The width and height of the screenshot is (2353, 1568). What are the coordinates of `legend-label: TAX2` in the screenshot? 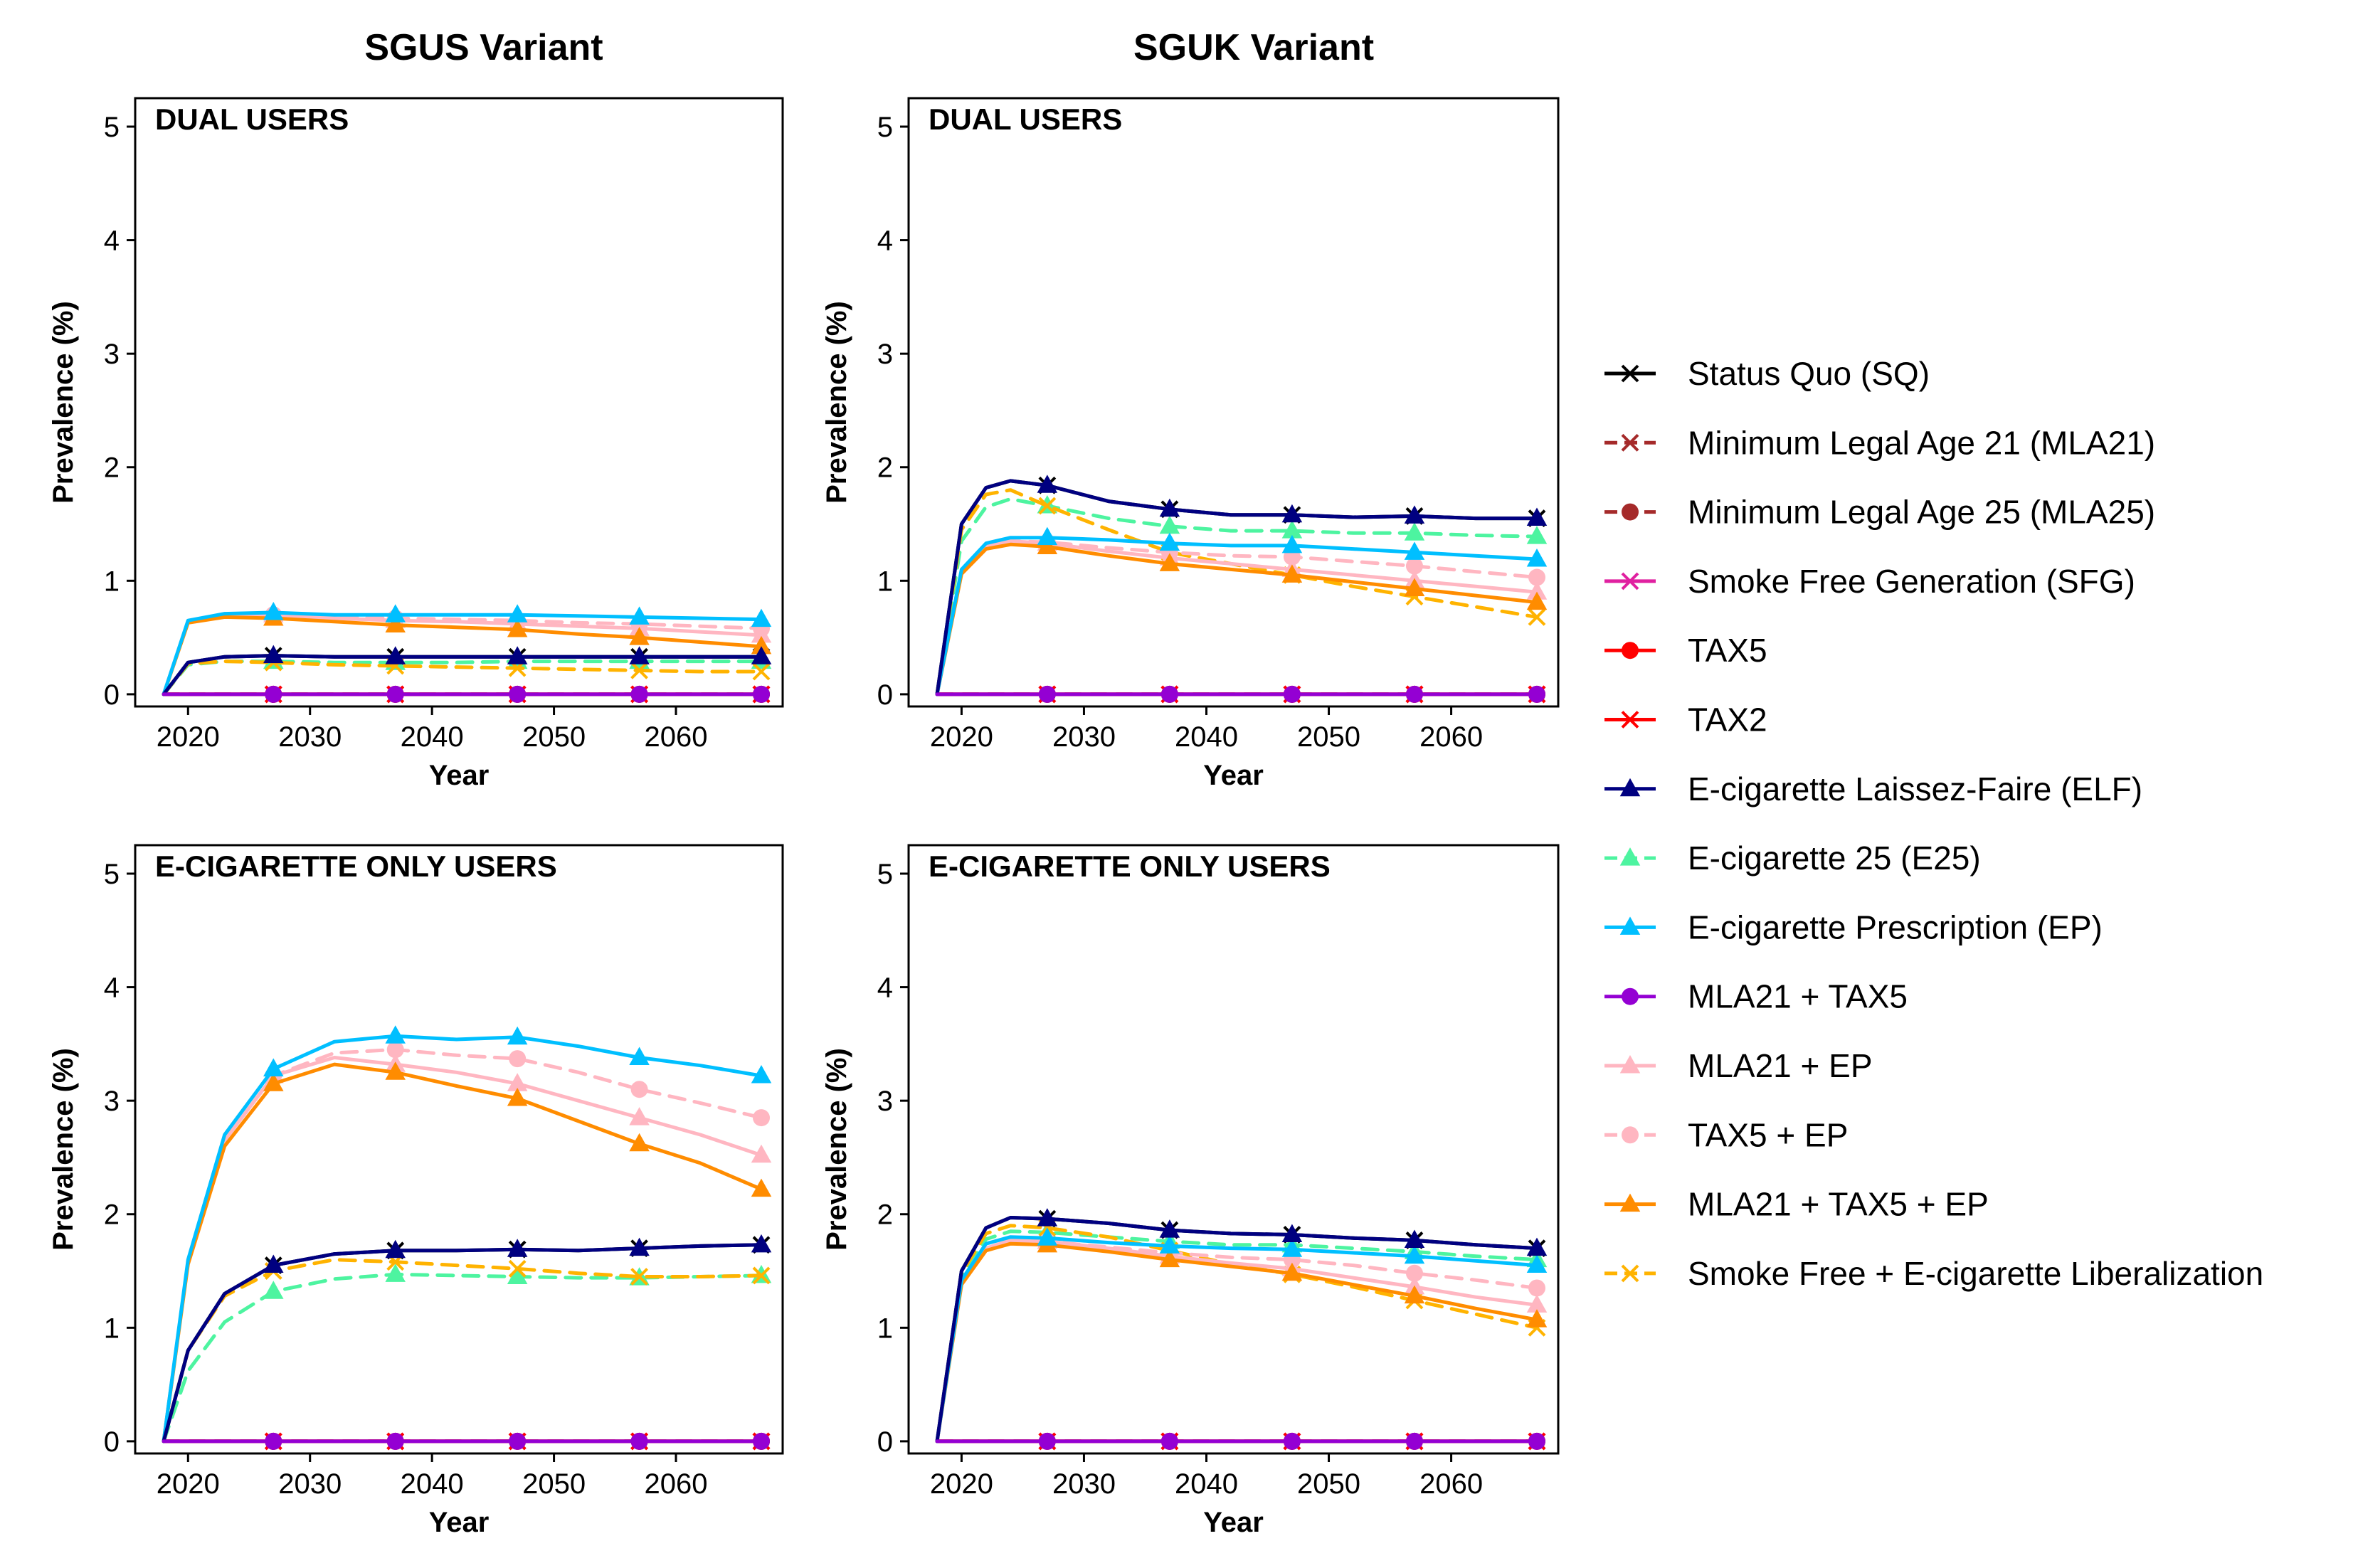 It's located at (1727, 719).